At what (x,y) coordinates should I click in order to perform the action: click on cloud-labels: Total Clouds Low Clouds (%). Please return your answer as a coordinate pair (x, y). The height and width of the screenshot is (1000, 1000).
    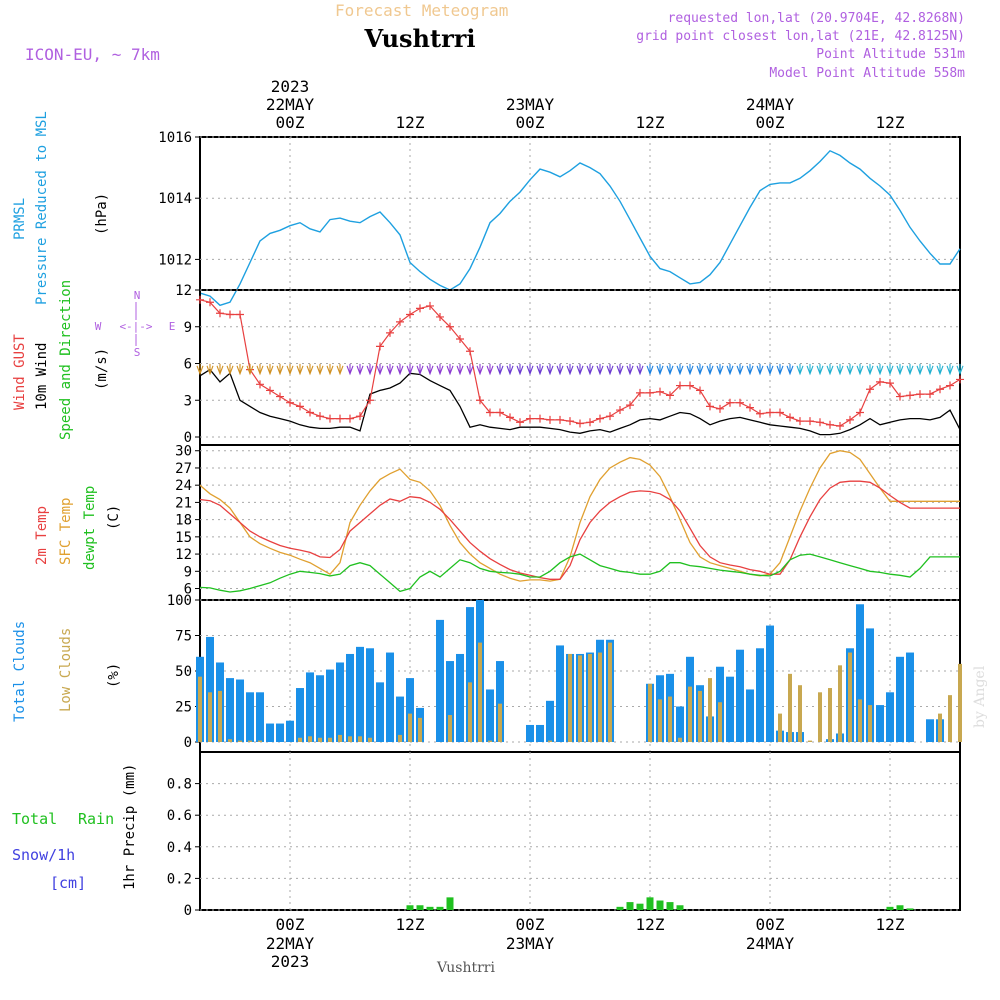
    Looking at the image, I should click on (67, 671).